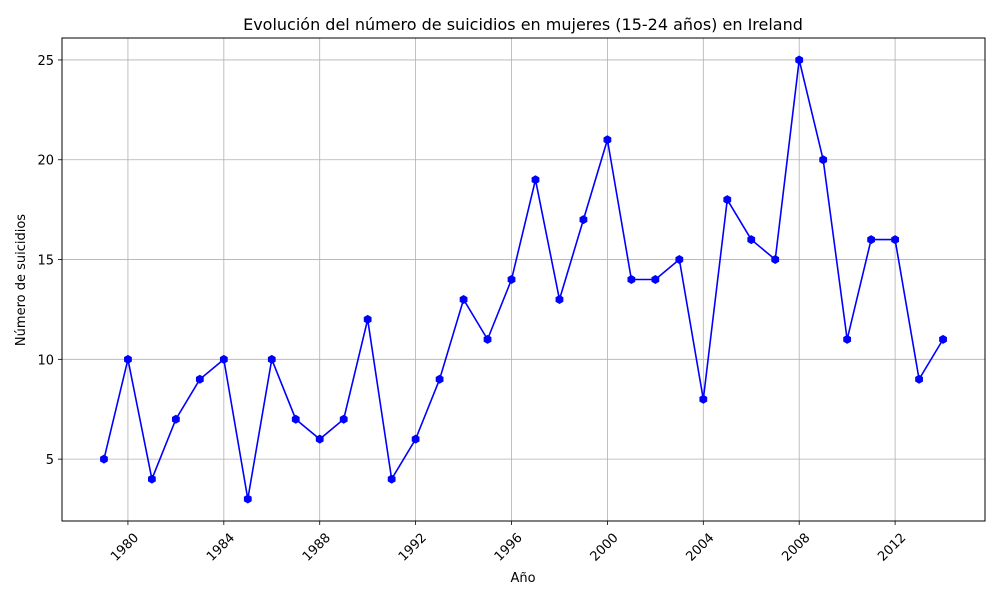 This screenshot has height=600, width=1000. What do you see at coordinates (522, 578) in the screenshot?
I see `x-axis-label: Año` at bounding box center [522, 578].